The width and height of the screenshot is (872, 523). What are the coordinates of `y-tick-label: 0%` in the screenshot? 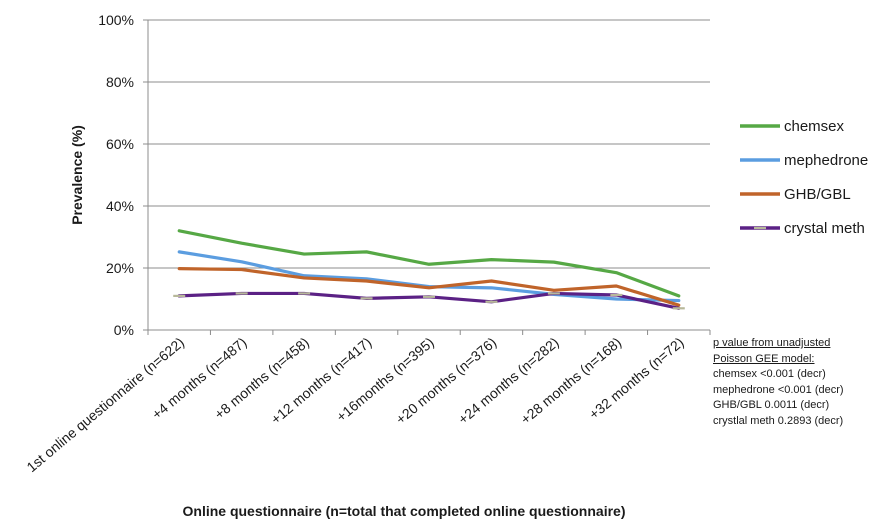 It's located at (124, 330).